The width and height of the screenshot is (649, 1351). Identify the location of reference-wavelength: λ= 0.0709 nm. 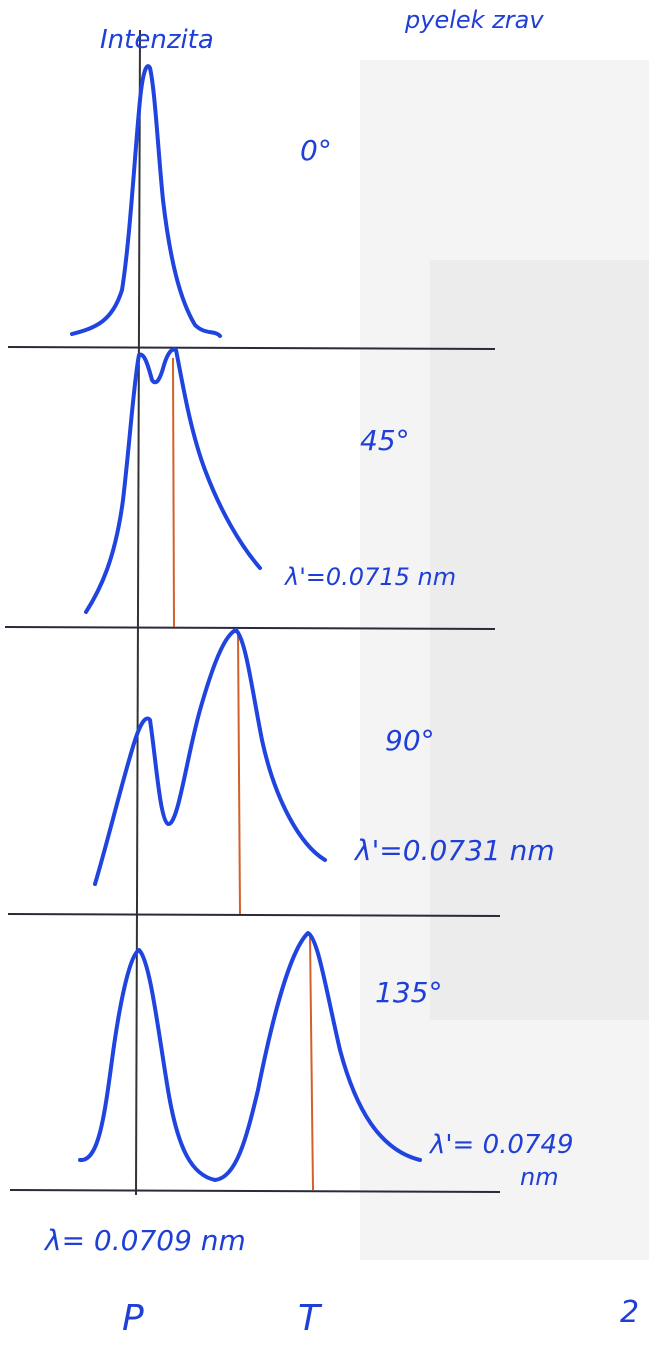
(144, 1240).